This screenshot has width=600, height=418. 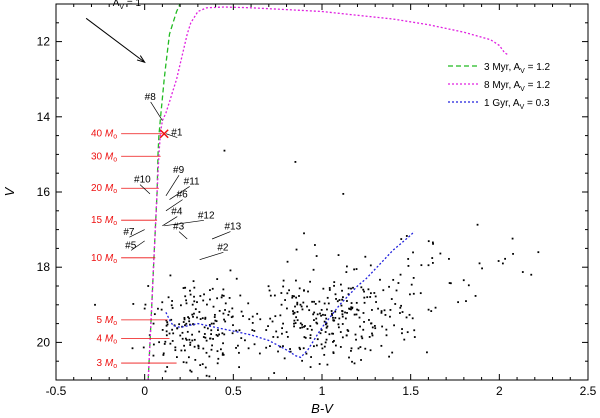 What do you see at coordinates (322, 408) in the screenshot?
I see `x-axis-label: B-V` at bounding box center [322, 408].